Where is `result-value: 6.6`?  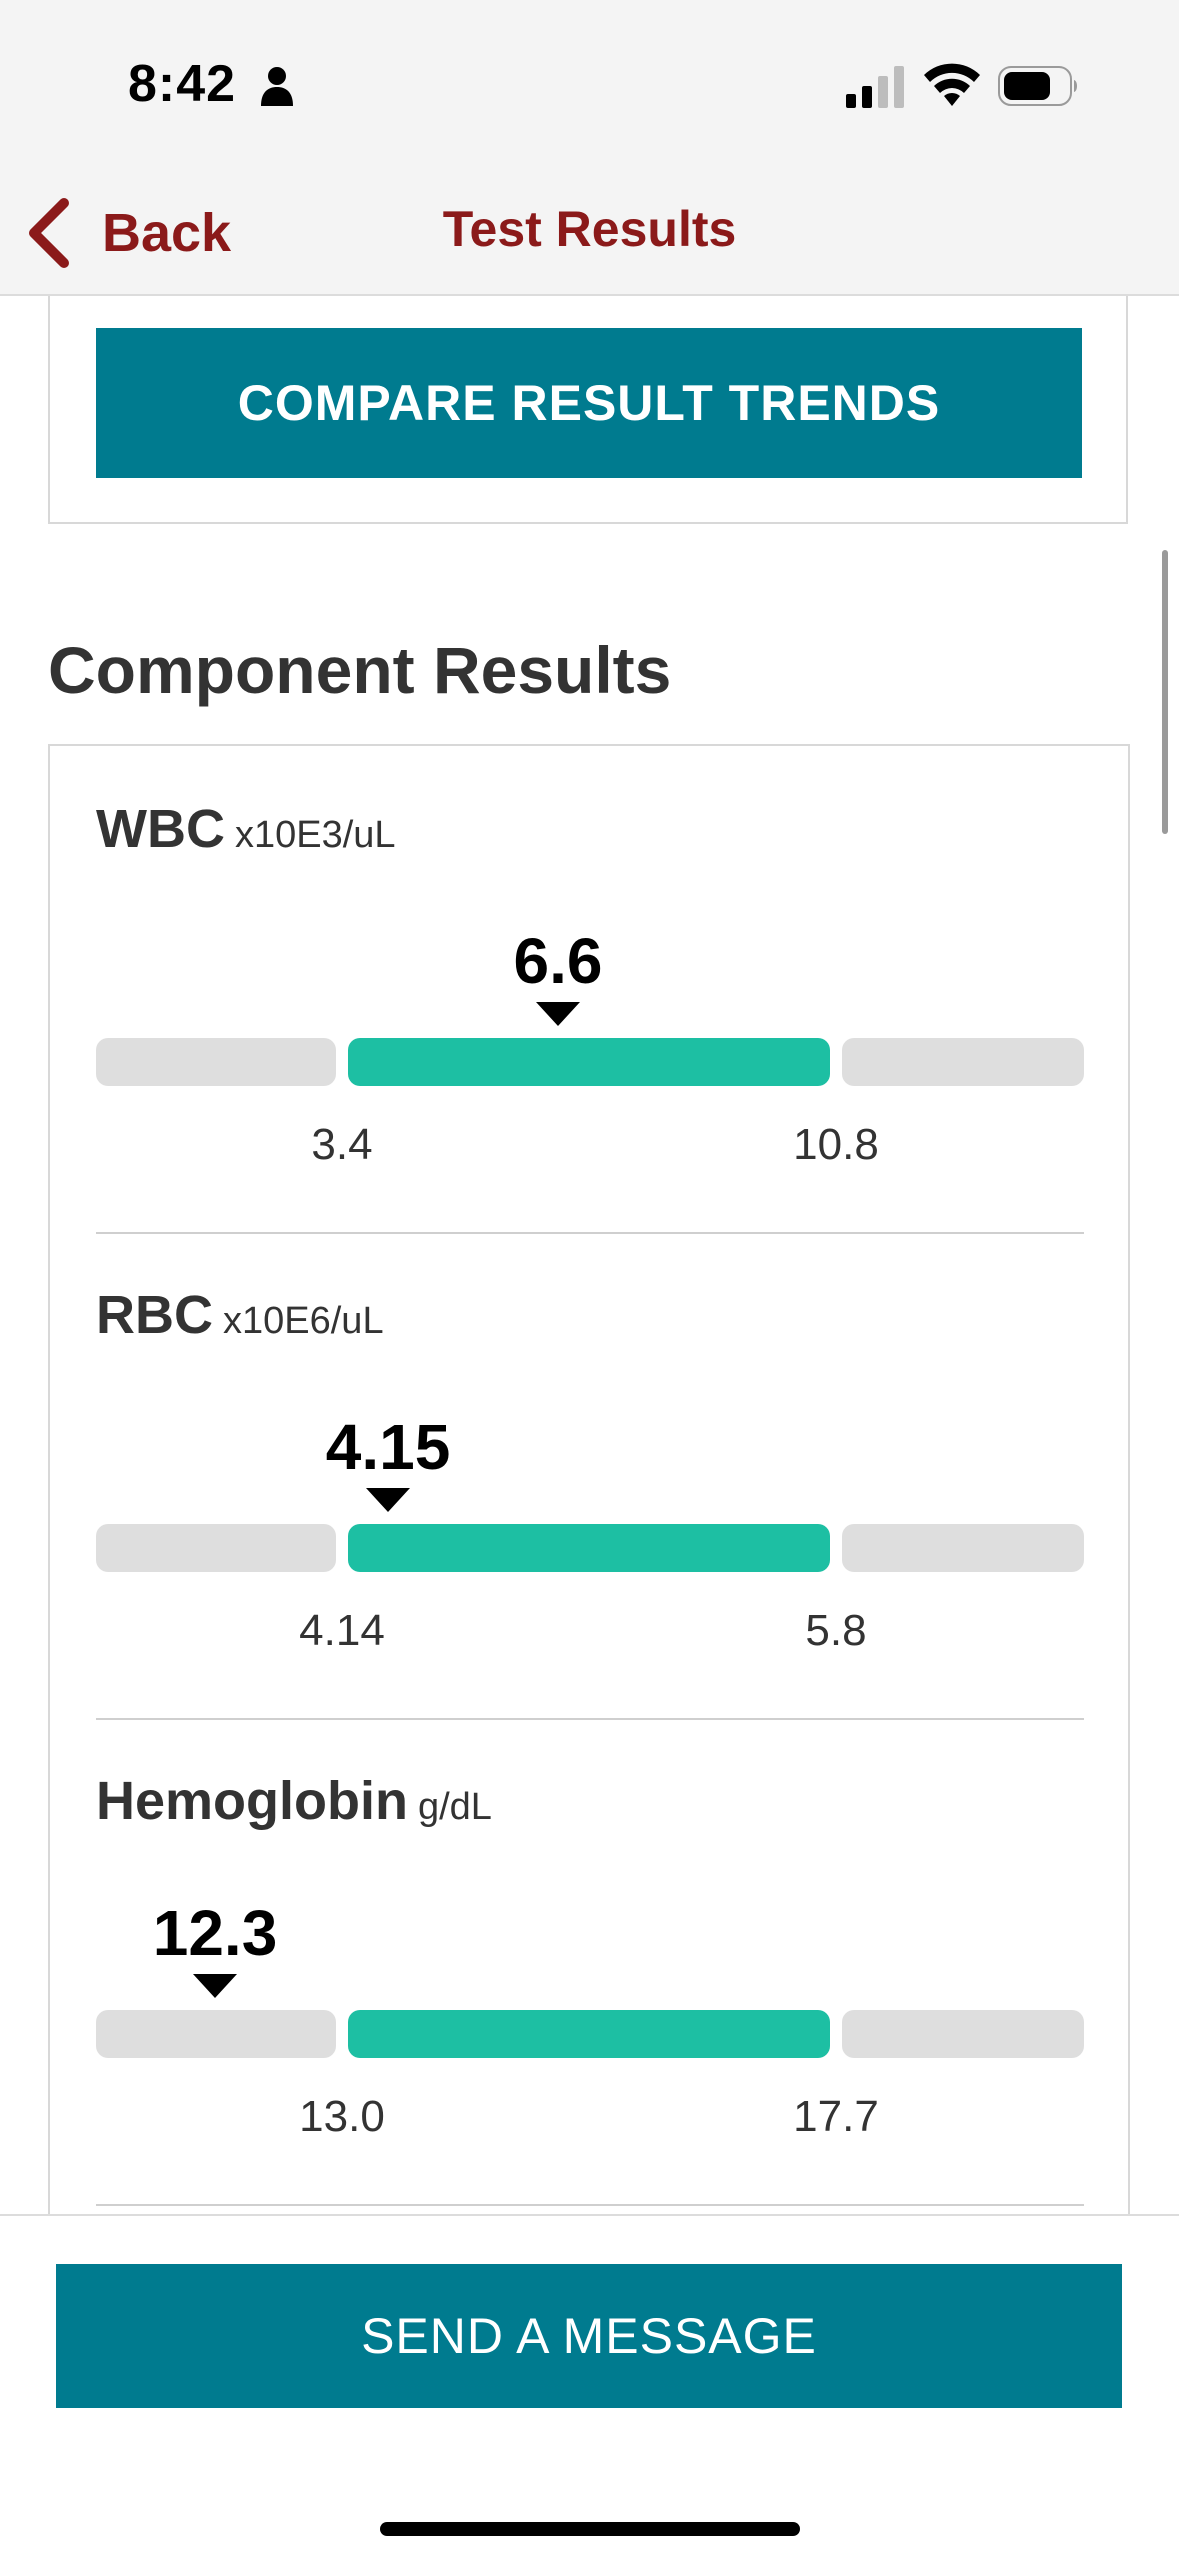 result-value: 6.6 is located at coordinates (558, 961).